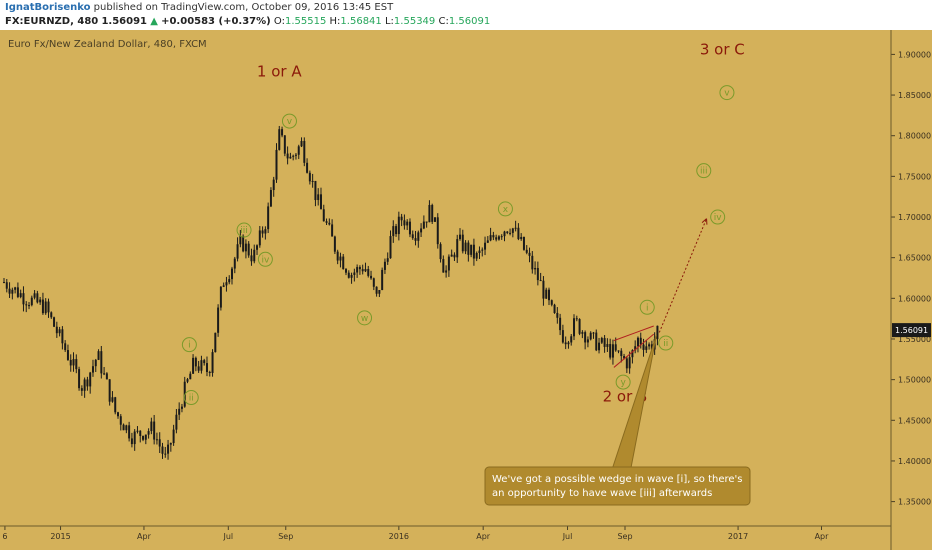  I want to click on price-axis-background, so click(911, 290).